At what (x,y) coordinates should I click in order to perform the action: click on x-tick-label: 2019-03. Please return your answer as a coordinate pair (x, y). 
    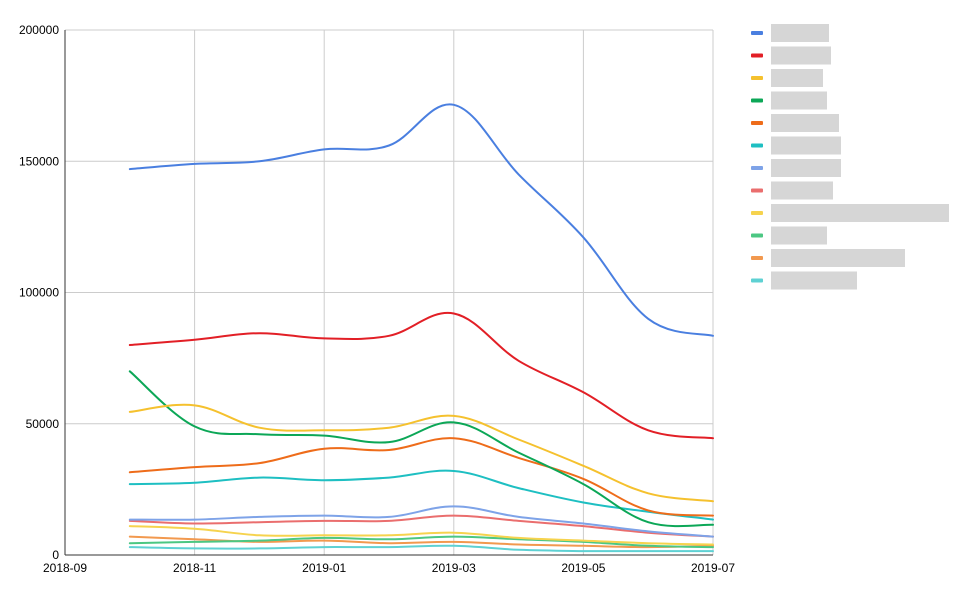
    Looking at the image, I should click on (454, 568).